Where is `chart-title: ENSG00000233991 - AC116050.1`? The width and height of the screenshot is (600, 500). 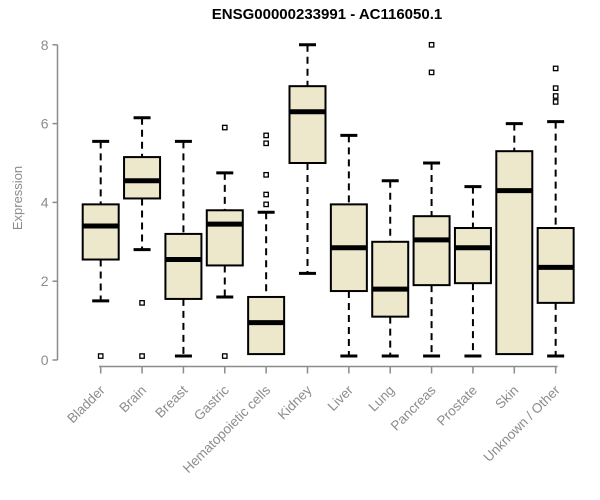 chart-title: ENSG00000233991 - AC116050.1 is located at coordinates (327, 14).